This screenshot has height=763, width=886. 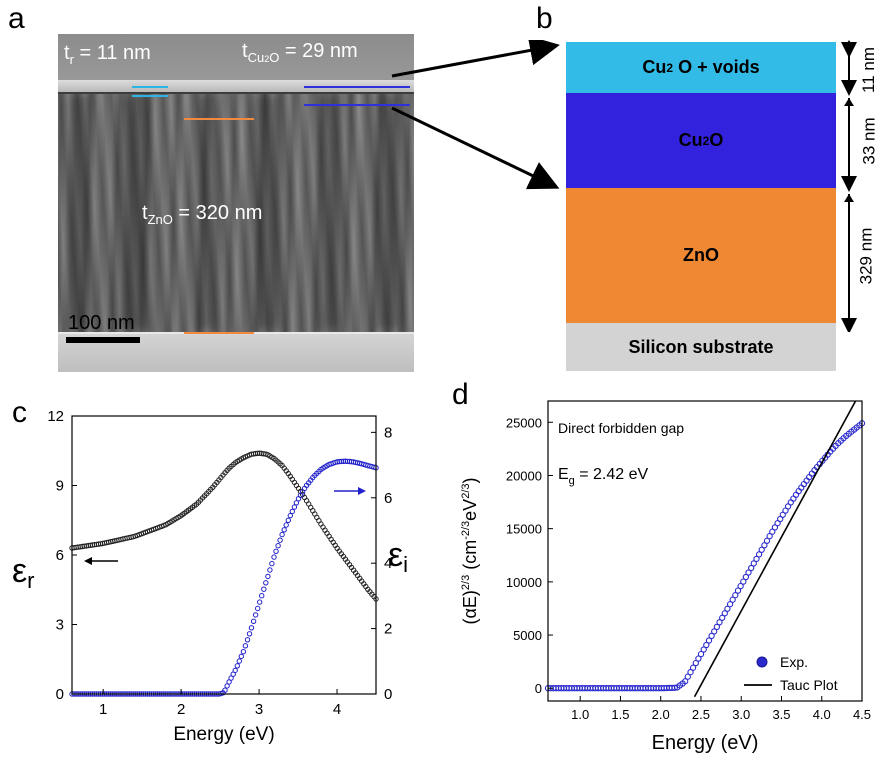 I want to click on tem-vacuum-region, so click(x=236, y=60).